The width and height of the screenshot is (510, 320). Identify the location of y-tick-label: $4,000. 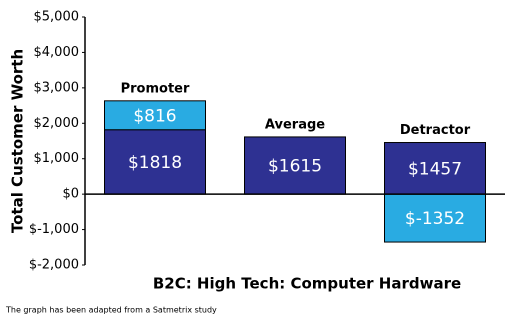
(57, 52).